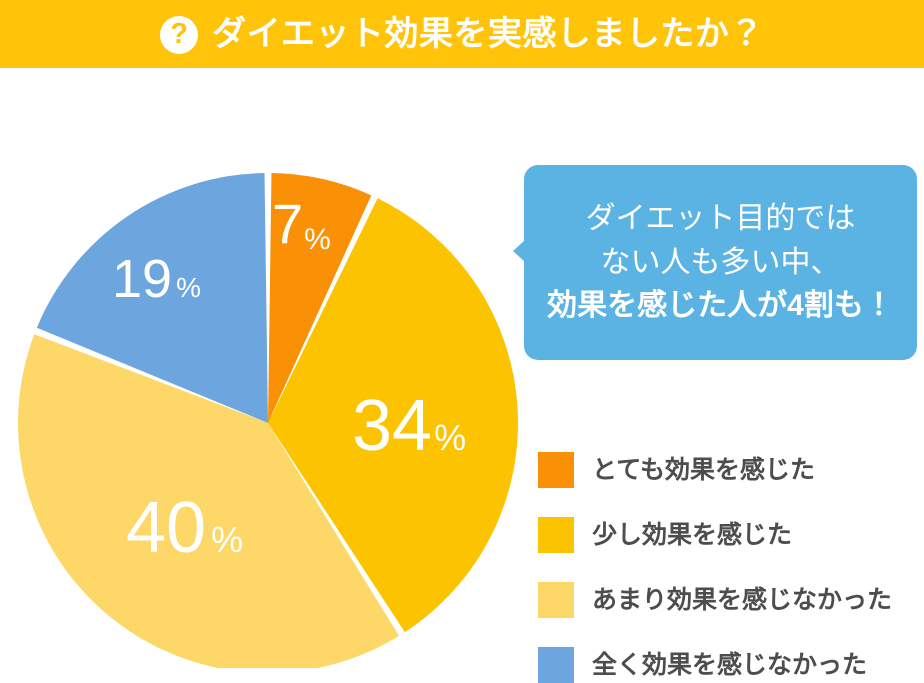 This screenshot has width=924, height=683. I want to click on pie-label-amari-value: 40, so click(166, 528).